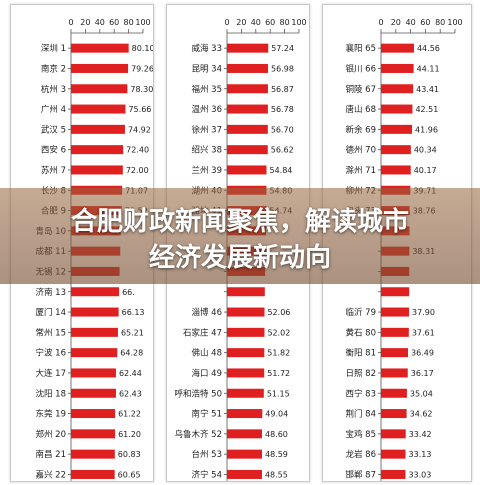 The image size is (480, 485). I want to click on value-label: 44.56, so click(428, 48).